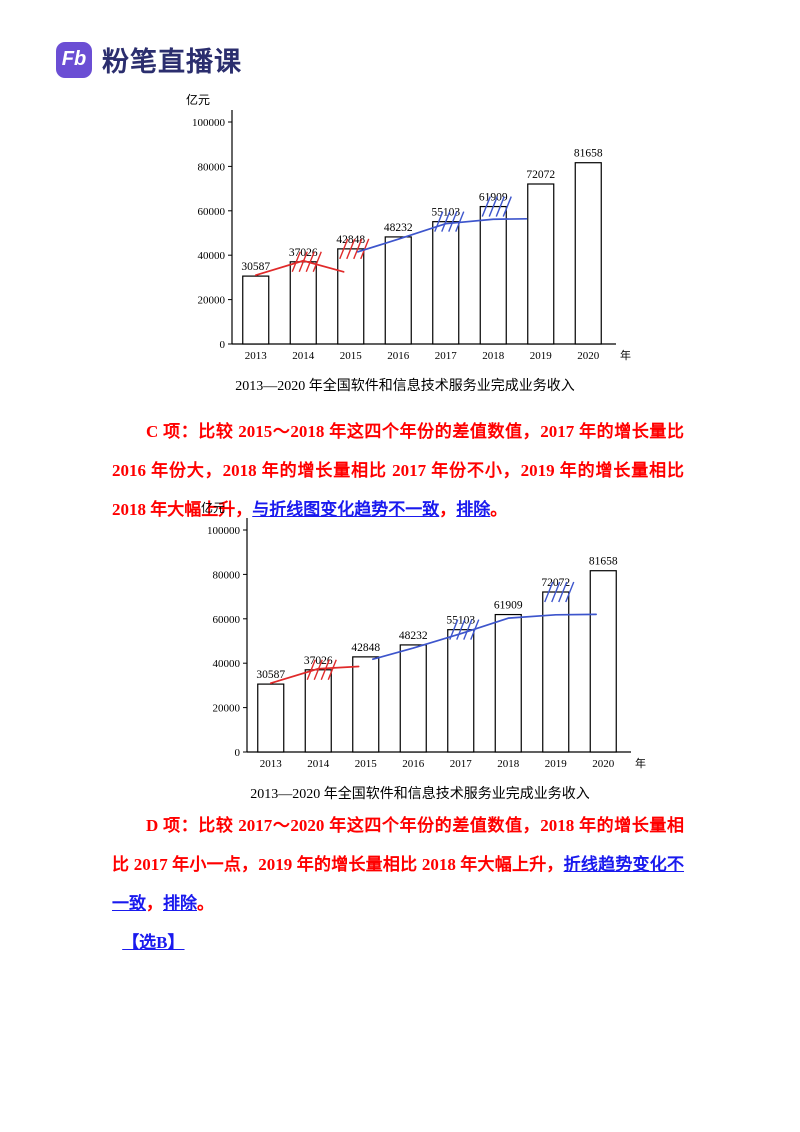 The height and width of the screenshot is (1132, 800). I want to click on fenbi-logo-icon: Fb, so click(74, 59).